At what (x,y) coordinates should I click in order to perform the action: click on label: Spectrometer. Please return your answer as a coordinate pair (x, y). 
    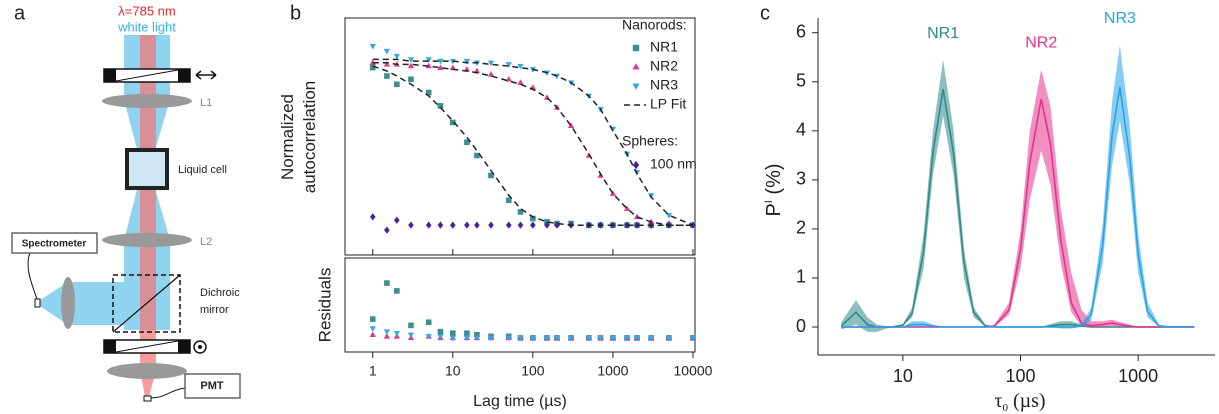
    Looking at the image, I should click on (54, 244).